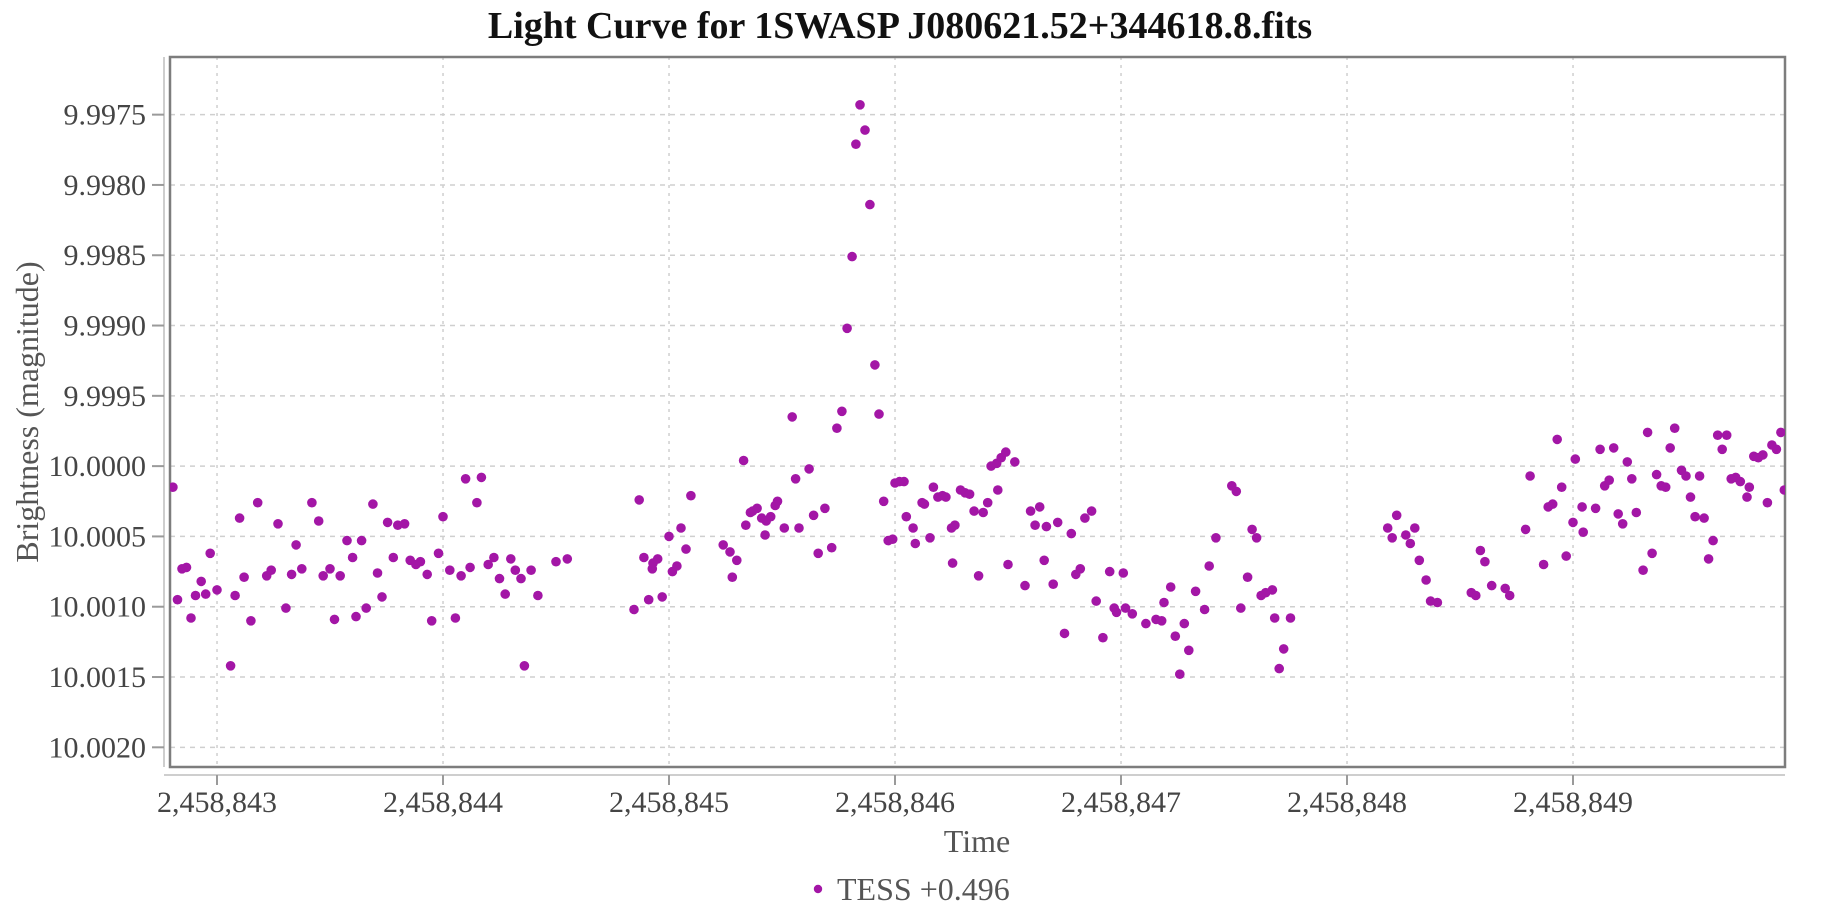 This screenshot has height=919, width=1848. What do you see at coordinates (818, 889) in the screenshot?
I see `legend-marker-icon` at bounding box center [818, 889].